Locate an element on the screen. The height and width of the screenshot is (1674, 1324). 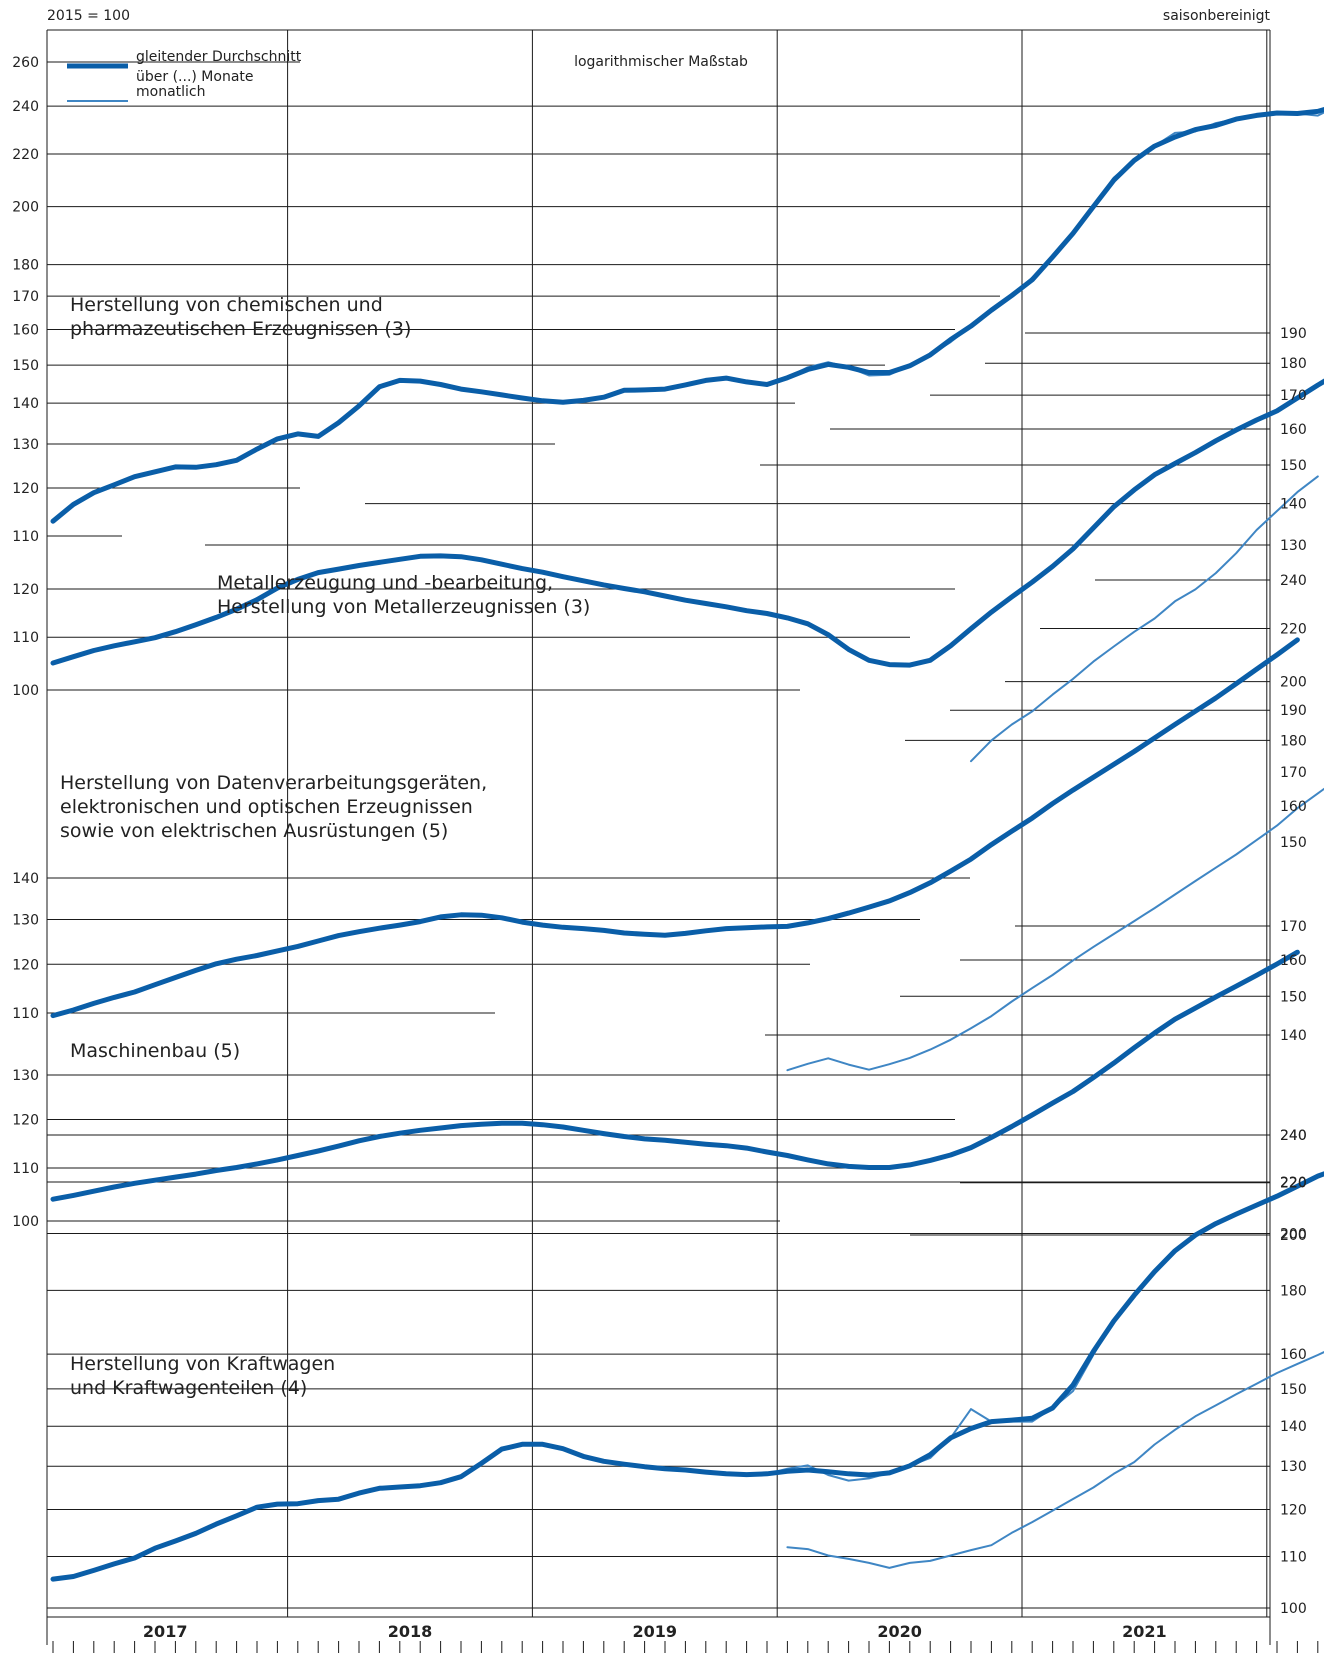
panel-4-grid is located at coordinates (658, 1155).